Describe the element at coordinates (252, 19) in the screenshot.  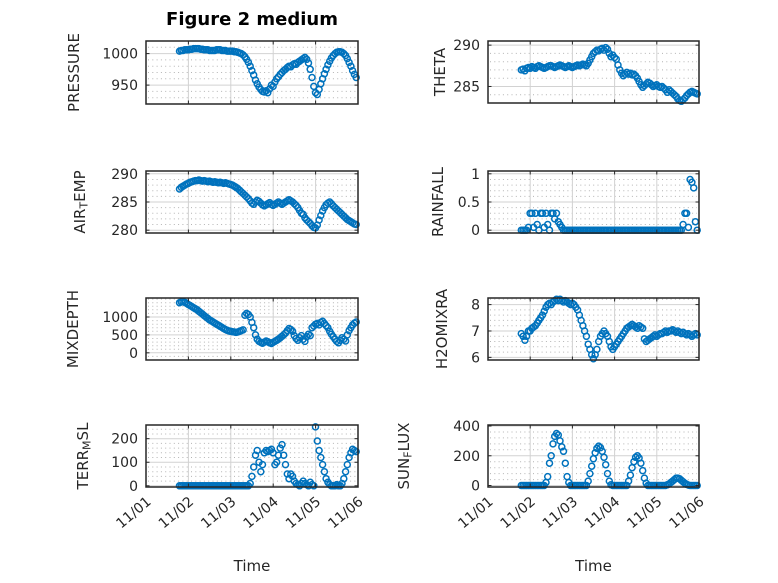
I see `figure-title: Figure 2 medium` at that location.